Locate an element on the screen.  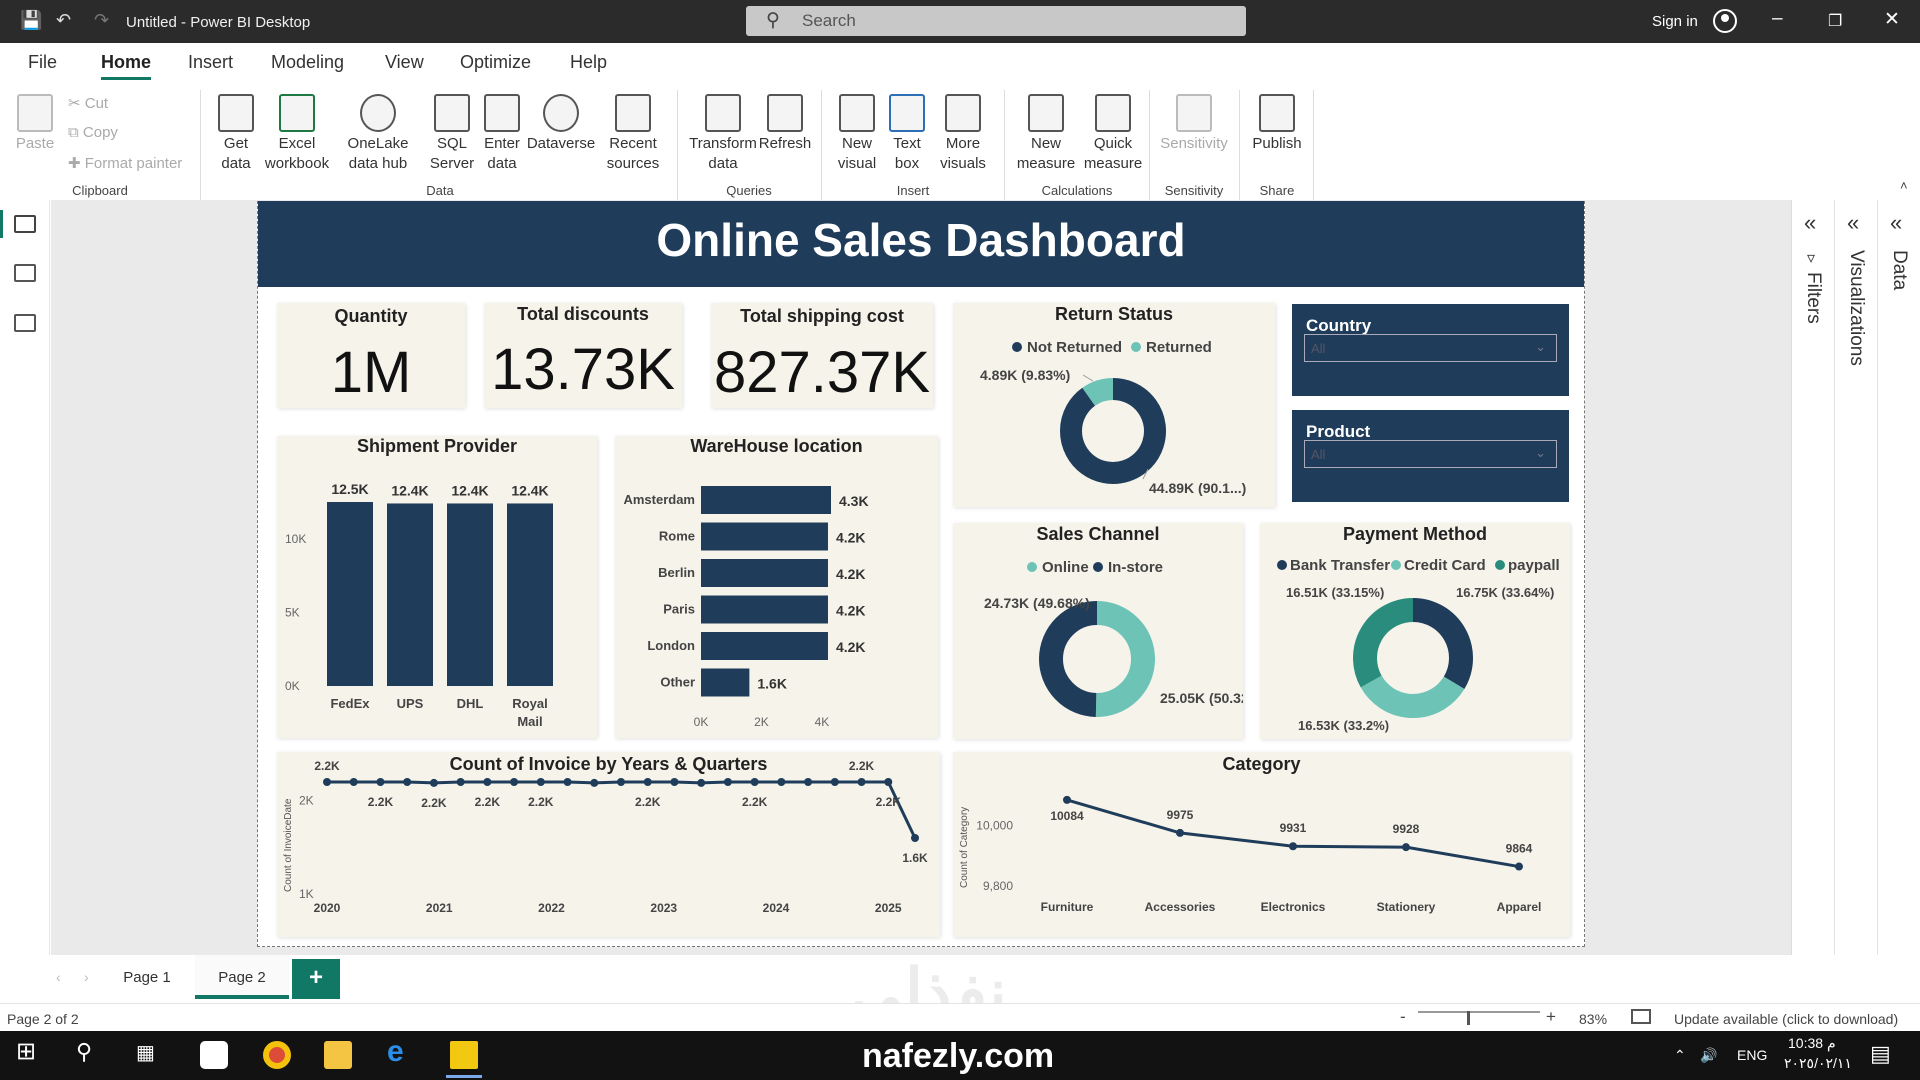
tab-home: Home is located at coordinates (126, 66).